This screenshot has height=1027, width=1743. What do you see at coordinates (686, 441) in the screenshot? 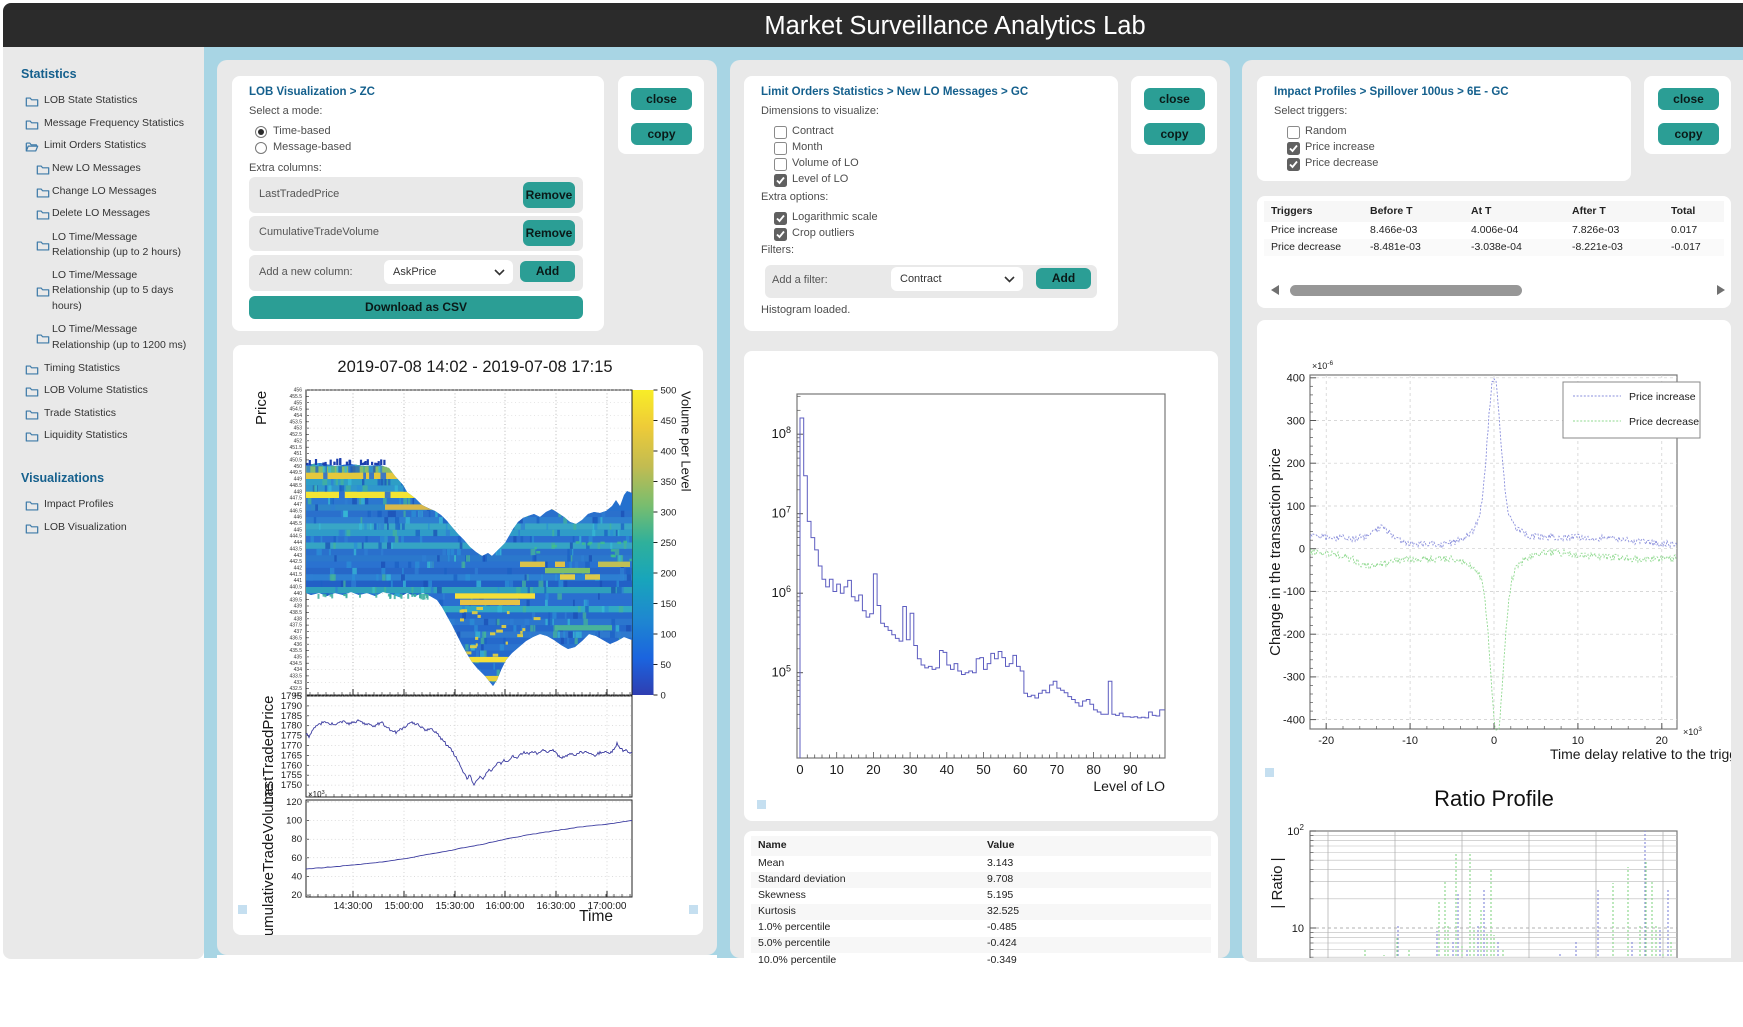
I see `svg-text: Volume per Level` at bounding box center [686, 441].